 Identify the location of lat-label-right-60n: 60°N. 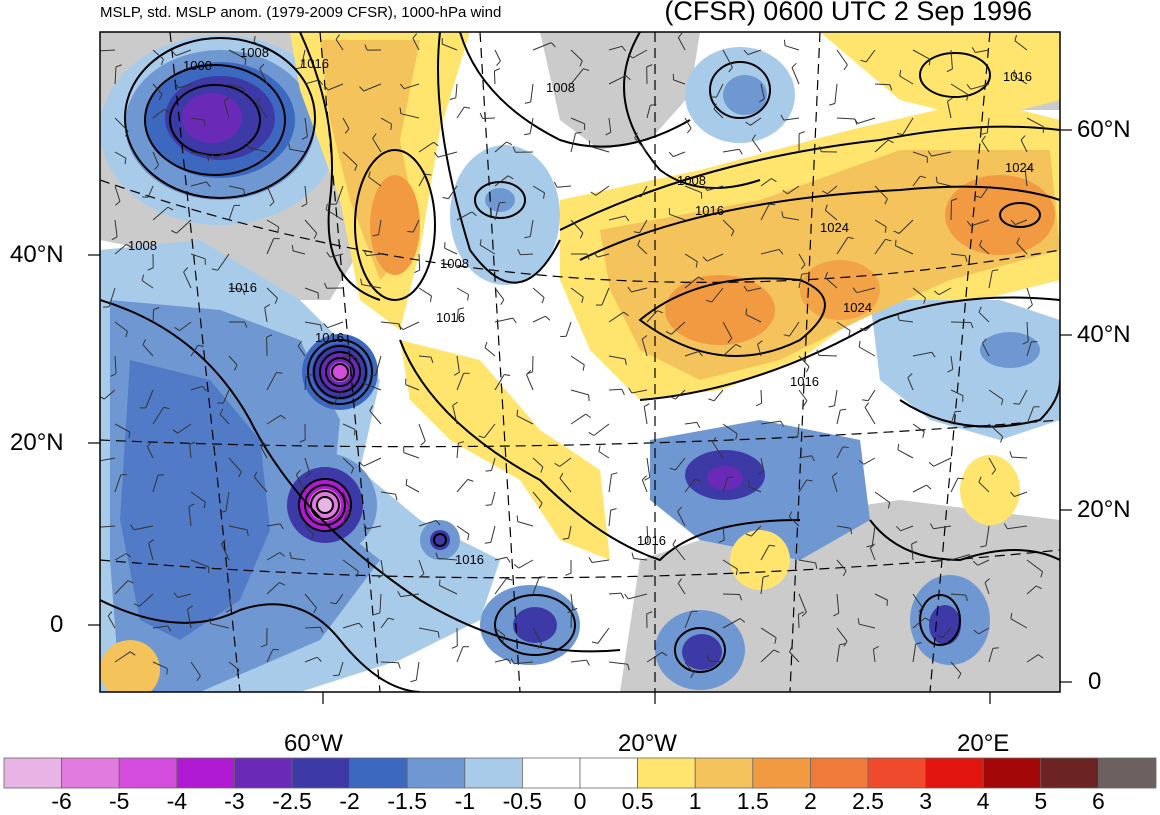
(1104, 129).